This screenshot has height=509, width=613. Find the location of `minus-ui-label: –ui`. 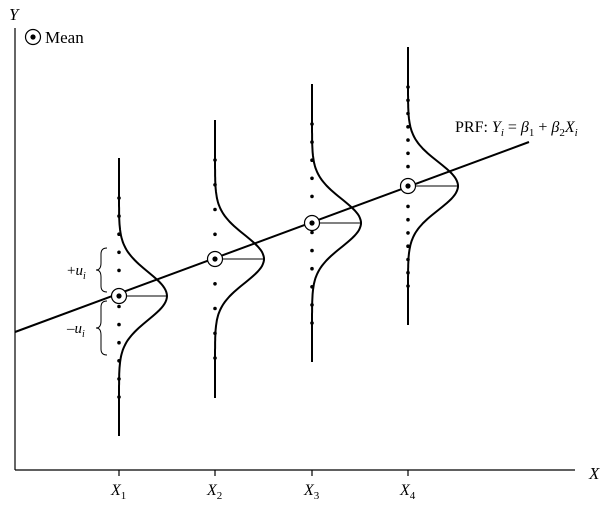

minus-ui-label: –ui is located at coordinates (75, 330).